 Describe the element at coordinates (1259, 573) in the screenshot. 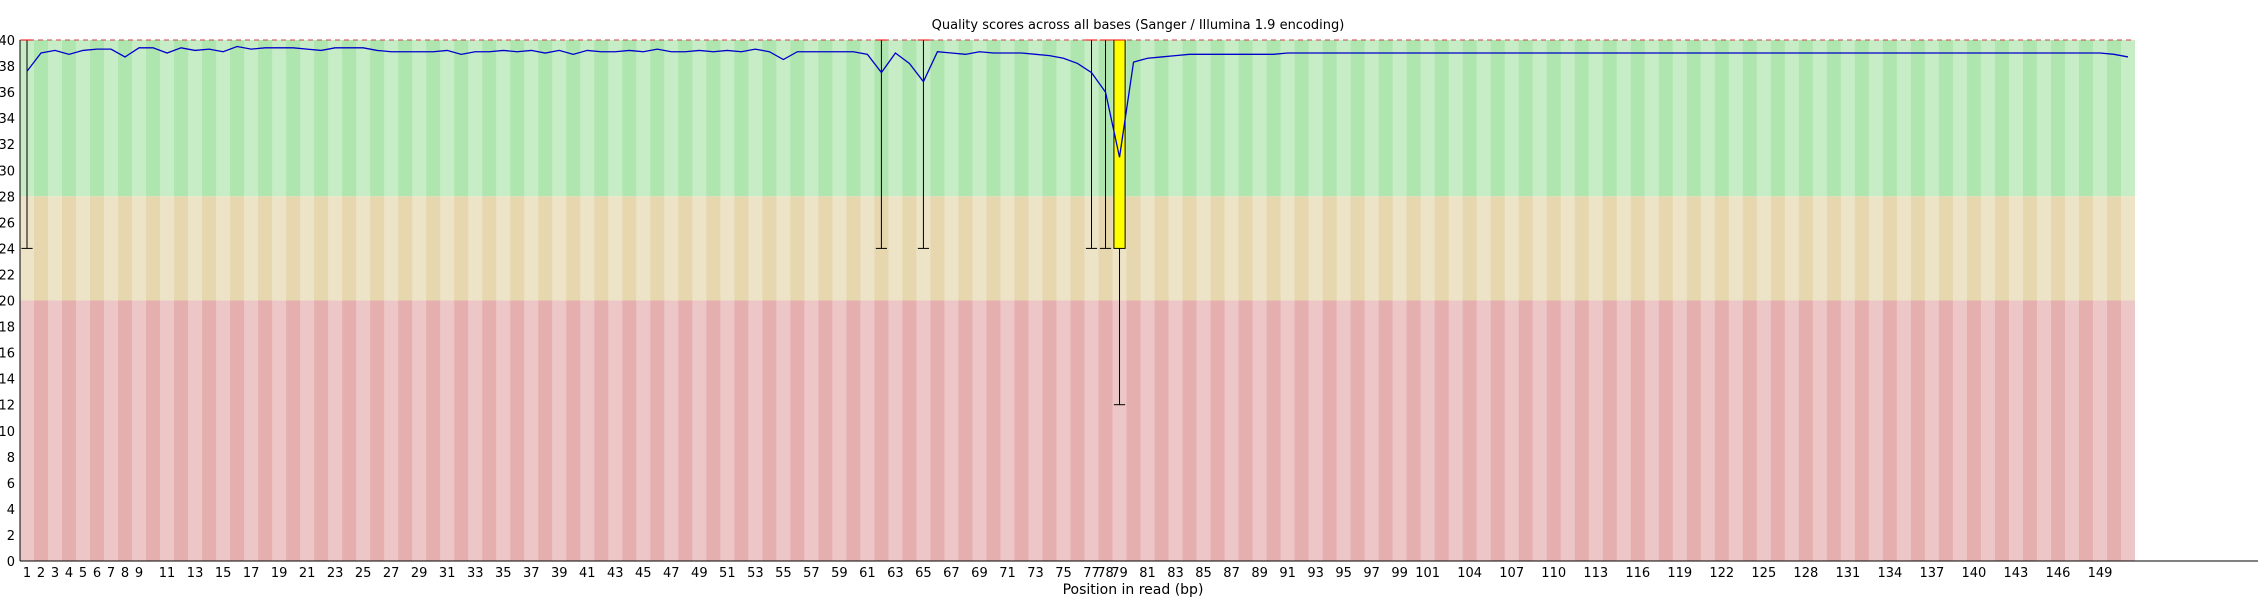

I see `x-tick-label: 89` at that location.